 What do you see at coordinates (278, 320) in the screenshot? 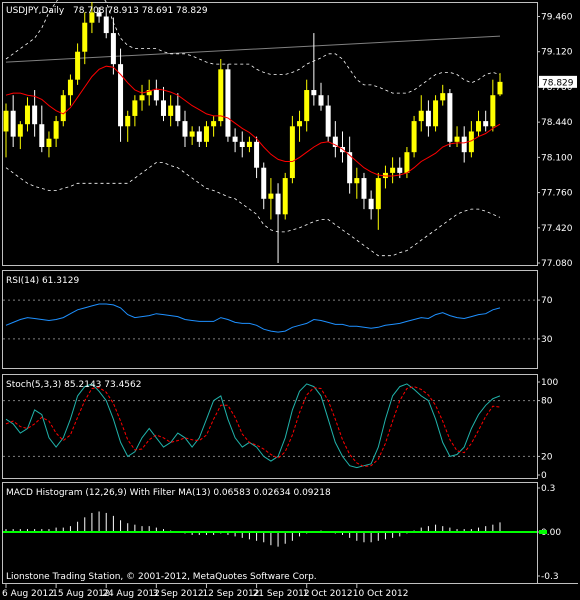
I see `rsi-chart: 70 30` at bounding box center [278, 320].